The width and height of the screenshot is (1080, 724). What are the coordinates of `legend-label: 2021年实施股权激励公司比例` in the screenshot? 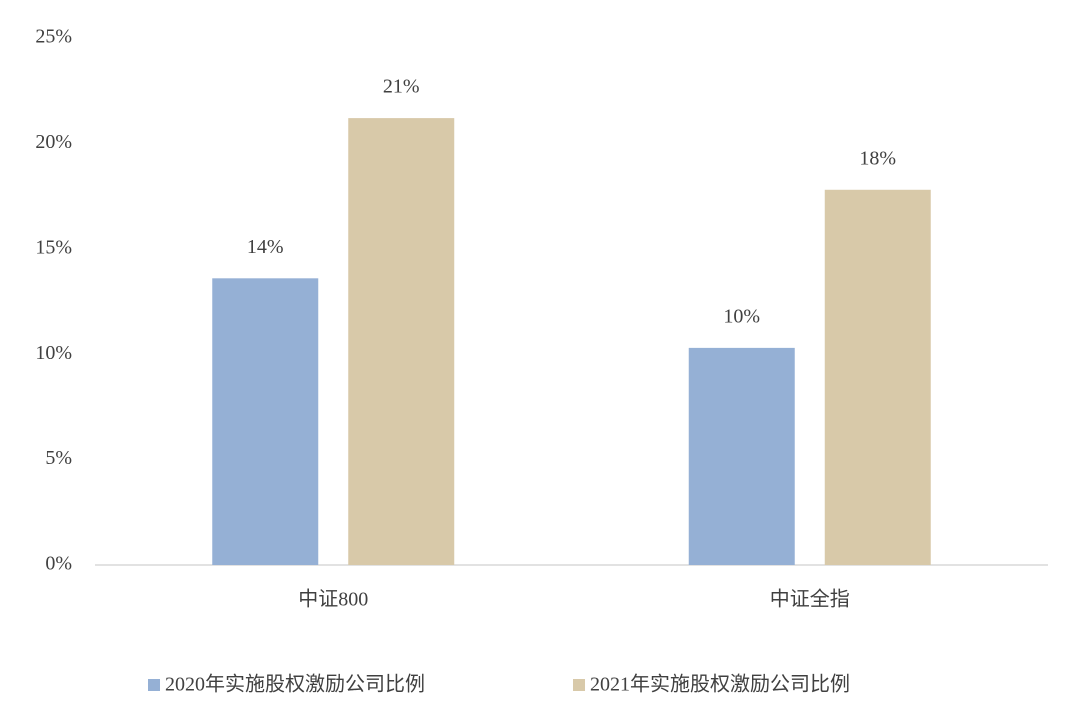 It's located at (720, 684).